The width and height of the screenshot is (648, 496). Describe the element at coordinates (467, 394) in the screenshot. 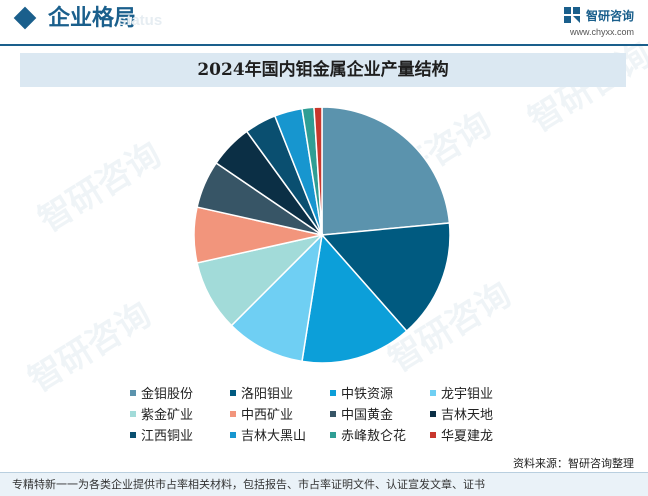

I see `legend-label: 龙宇钼业` at that location.